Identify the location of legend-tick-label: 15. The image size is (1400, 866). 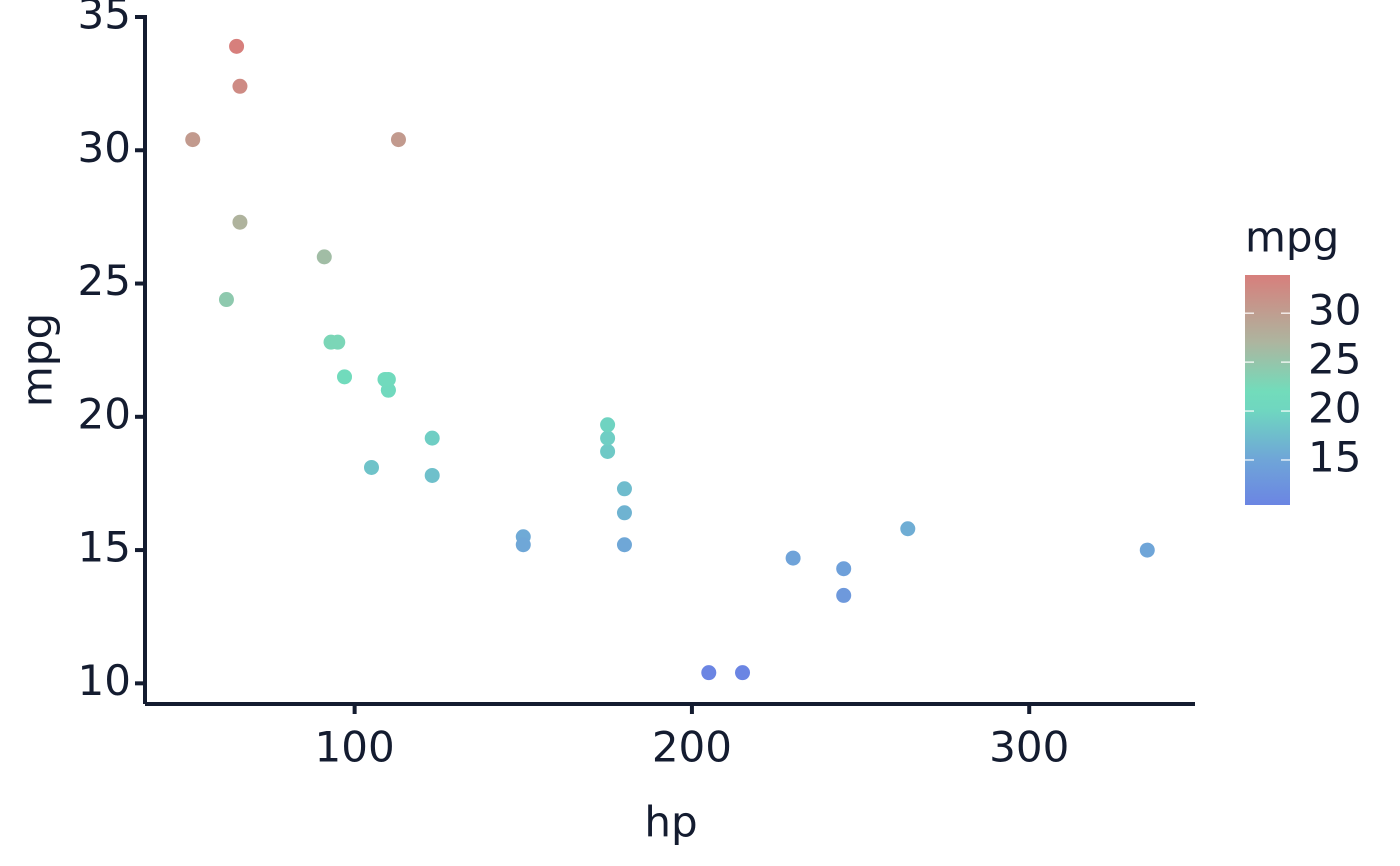
(1334, 456).